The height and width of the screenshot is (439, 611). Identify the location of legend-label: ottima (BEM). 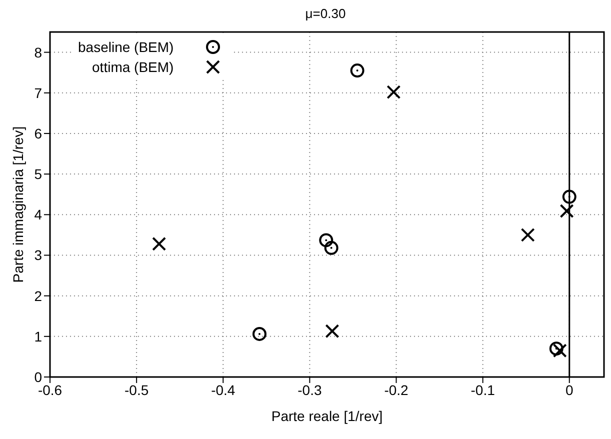
(133, 67).